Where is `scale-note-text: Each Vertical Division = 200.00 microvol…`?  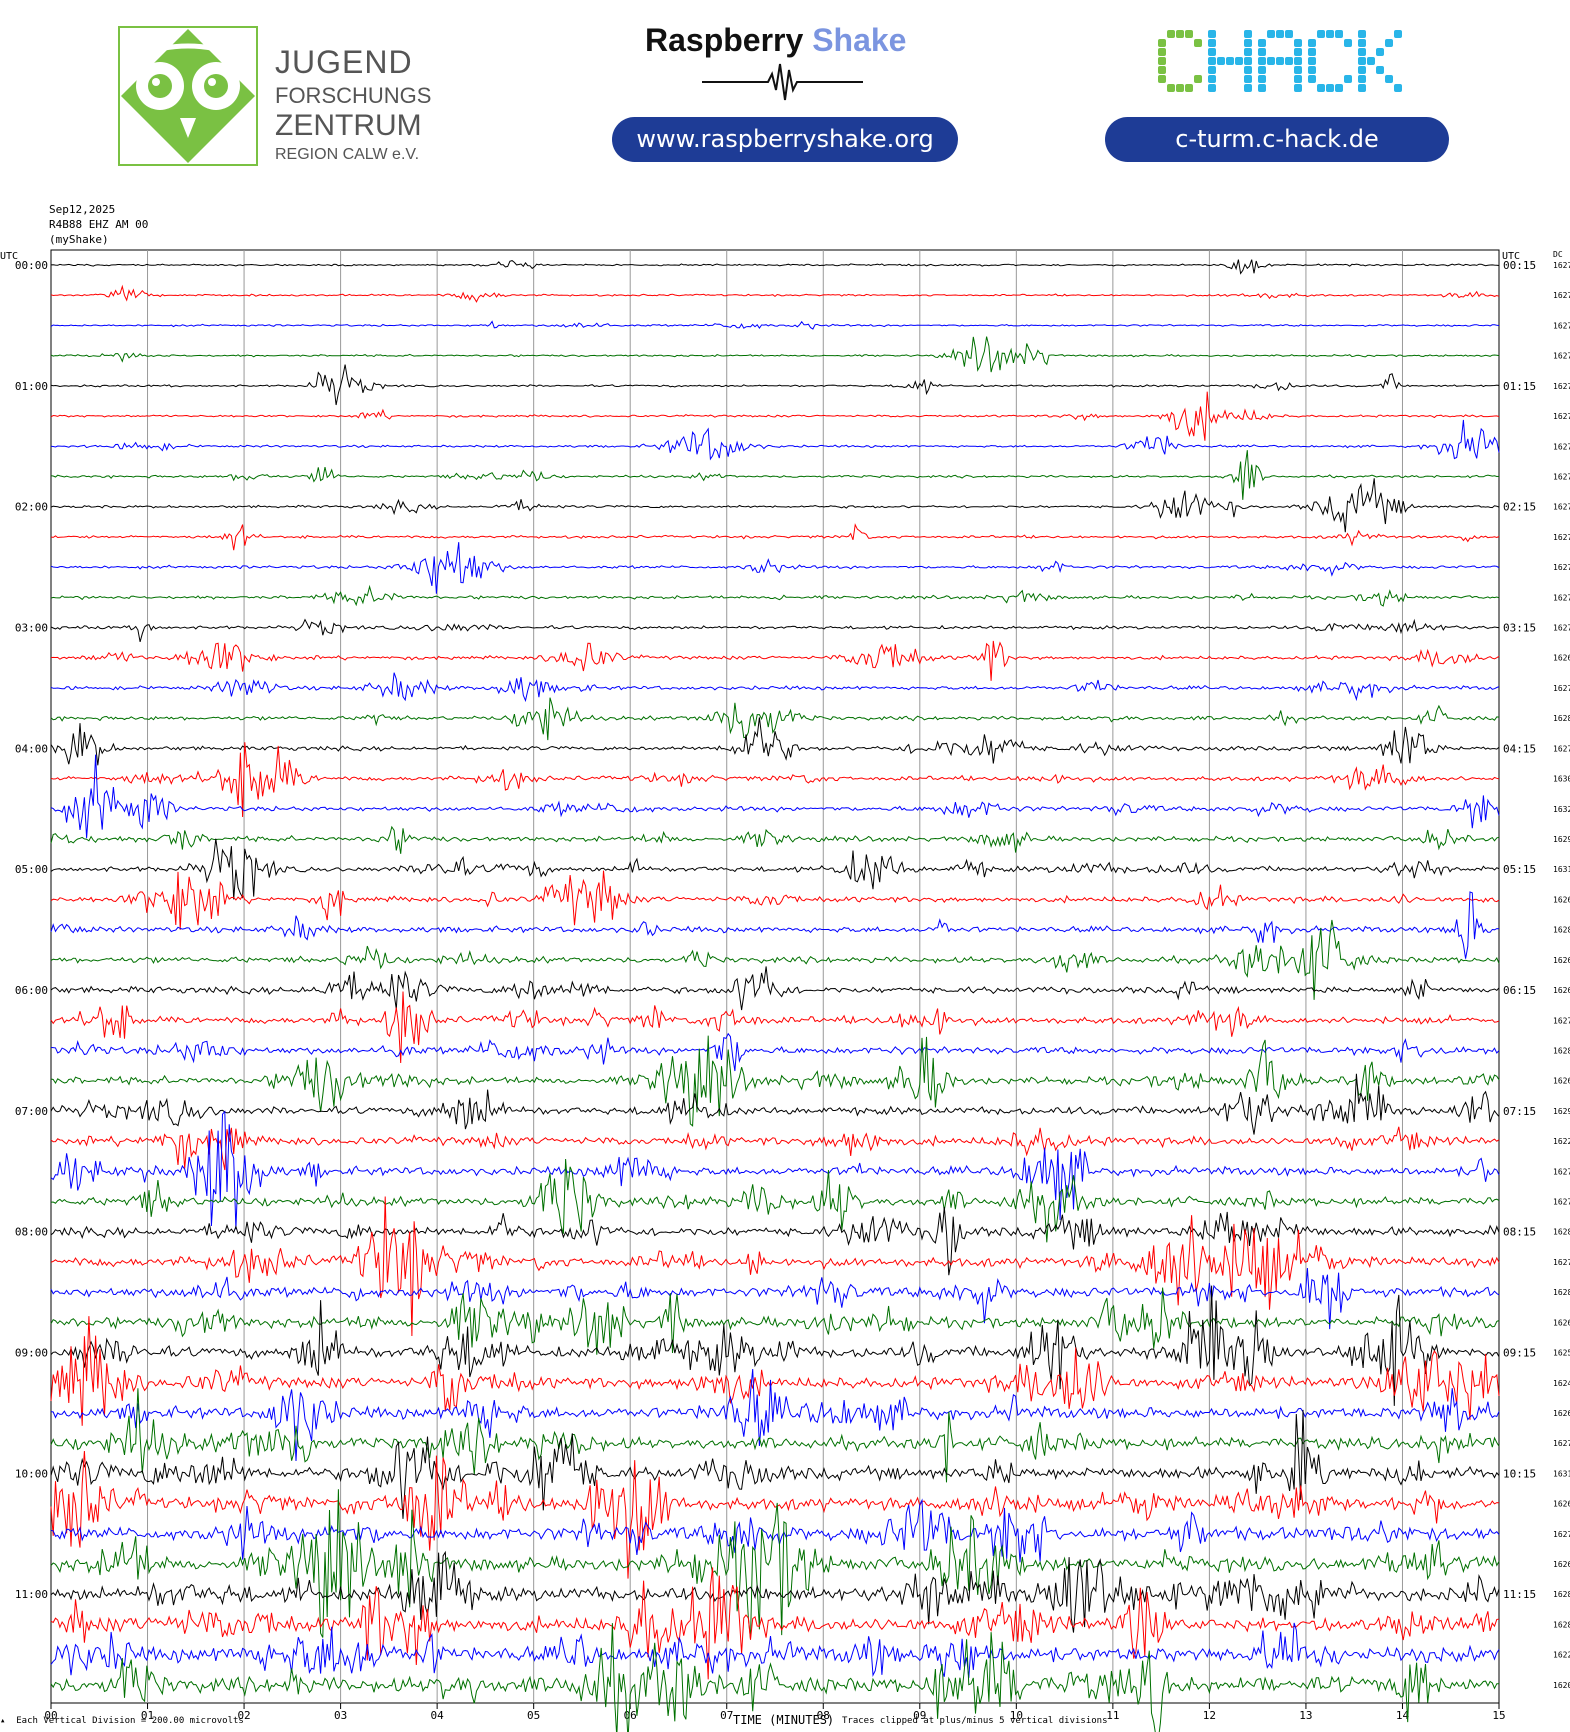
scale-note-text: Each Vertical Division = 200.00 microvol… is located at coordinates (130, 1721).